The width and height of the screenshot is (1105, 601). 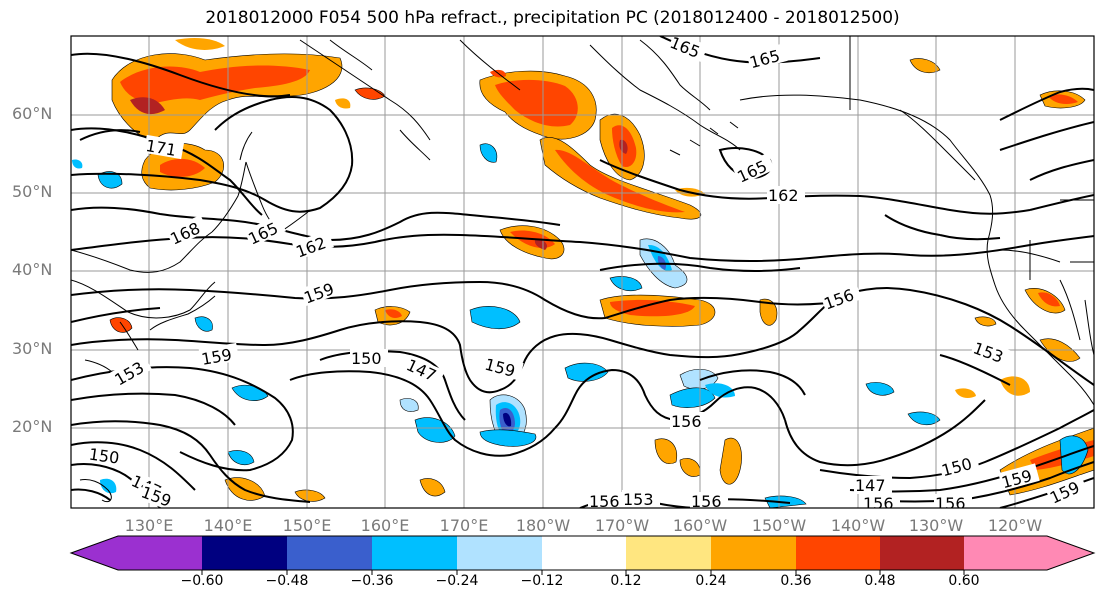 I want to click on colorbar-tick-label: −0.24, so click(x=457, y=581).